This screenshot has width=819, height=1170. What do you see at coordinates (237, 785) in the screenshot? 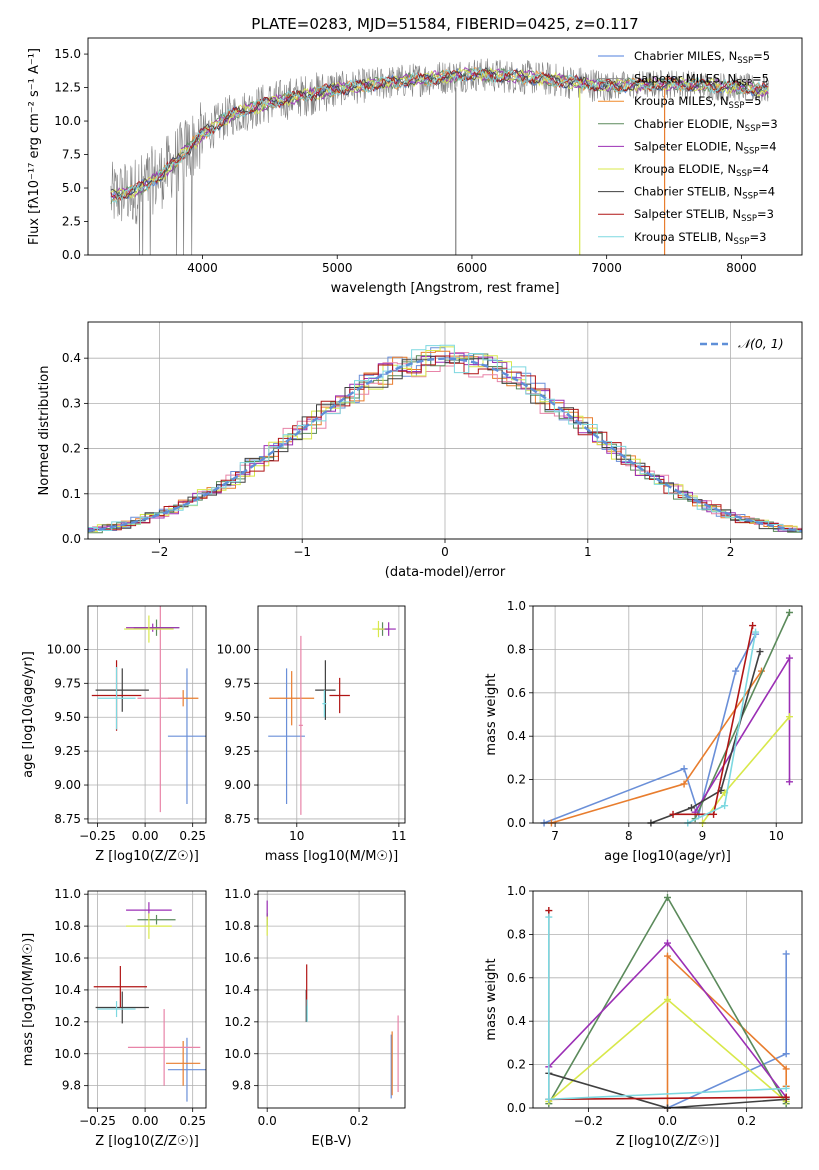
I see `y-tick-label: 9.00` at bounding box center [237, 785].